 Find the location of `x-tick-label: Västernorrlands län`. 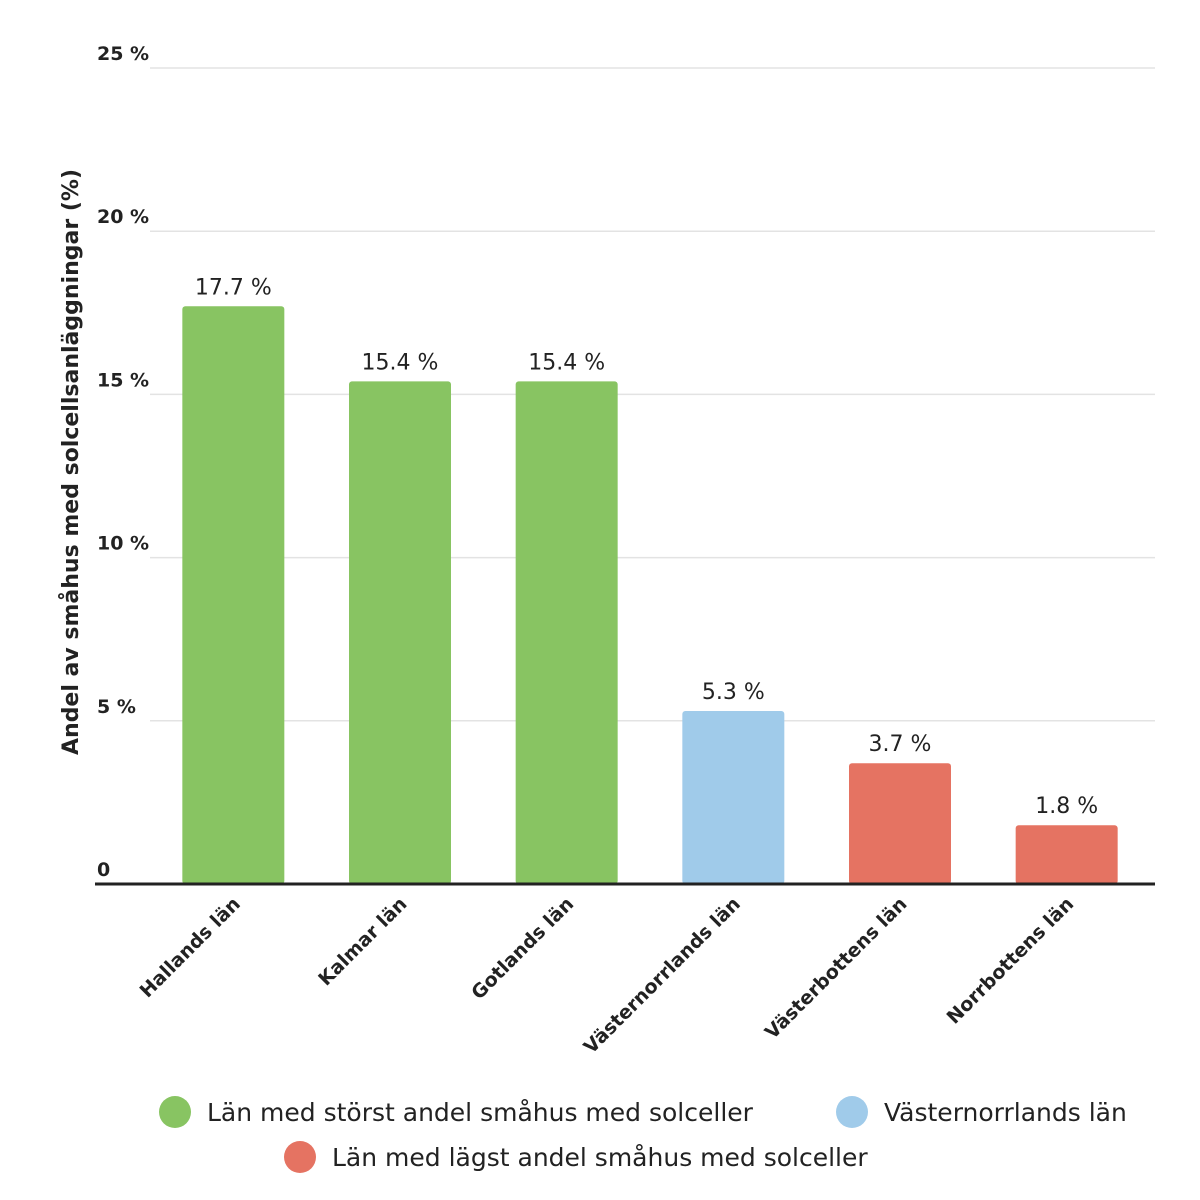

x-tick-label: Västernorrlands län is located at coordinates (662, 975).